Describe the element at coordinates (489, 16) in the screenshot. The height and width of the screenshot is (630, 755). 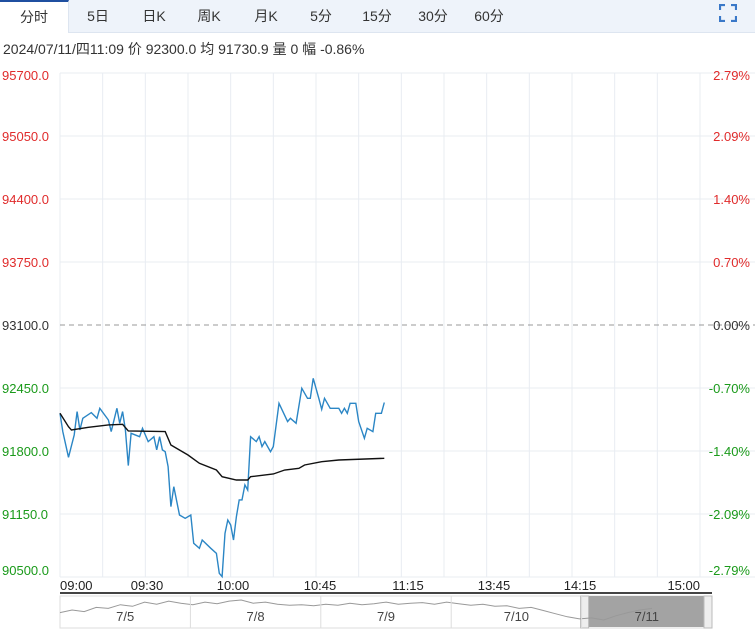
I see `tab-60min: 60分` at that location.